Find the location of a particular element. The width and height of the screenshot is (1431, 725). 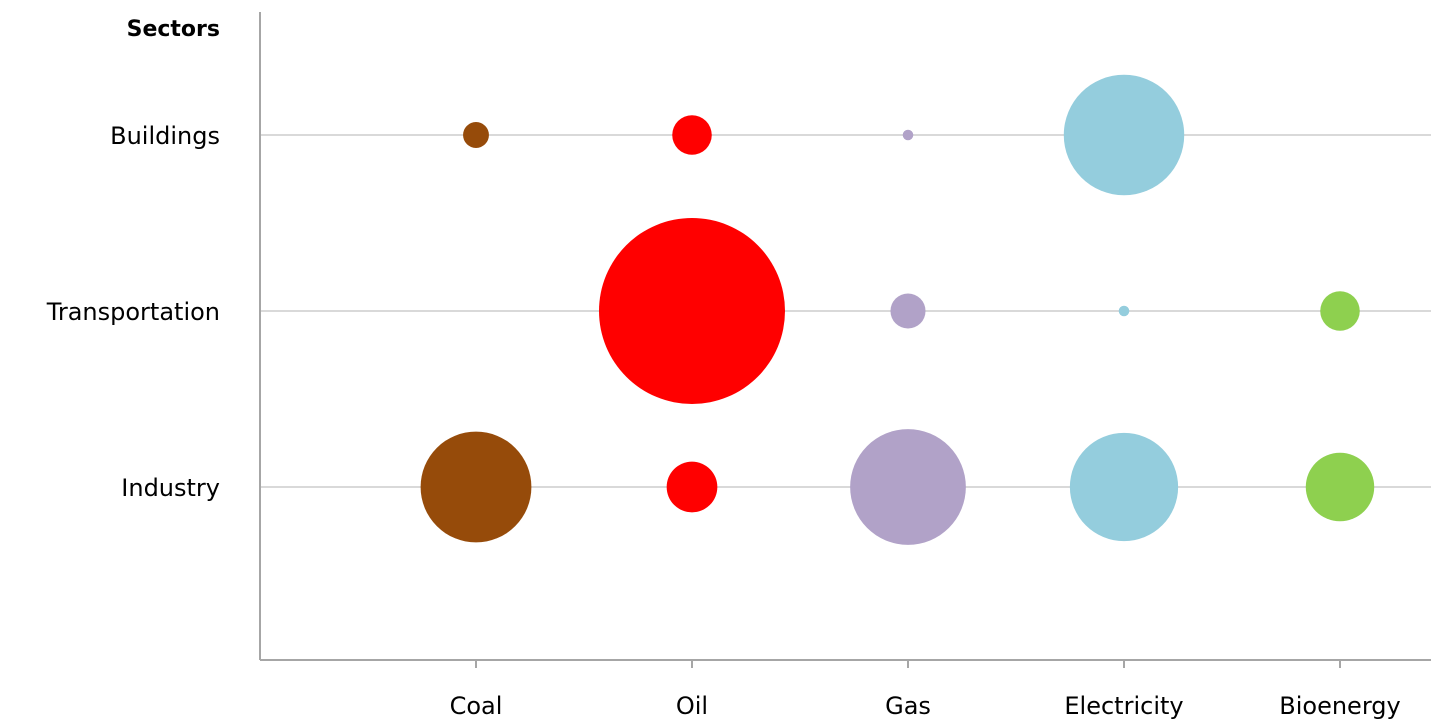

bubble-industry-coal is located at coordinates (476, 487).